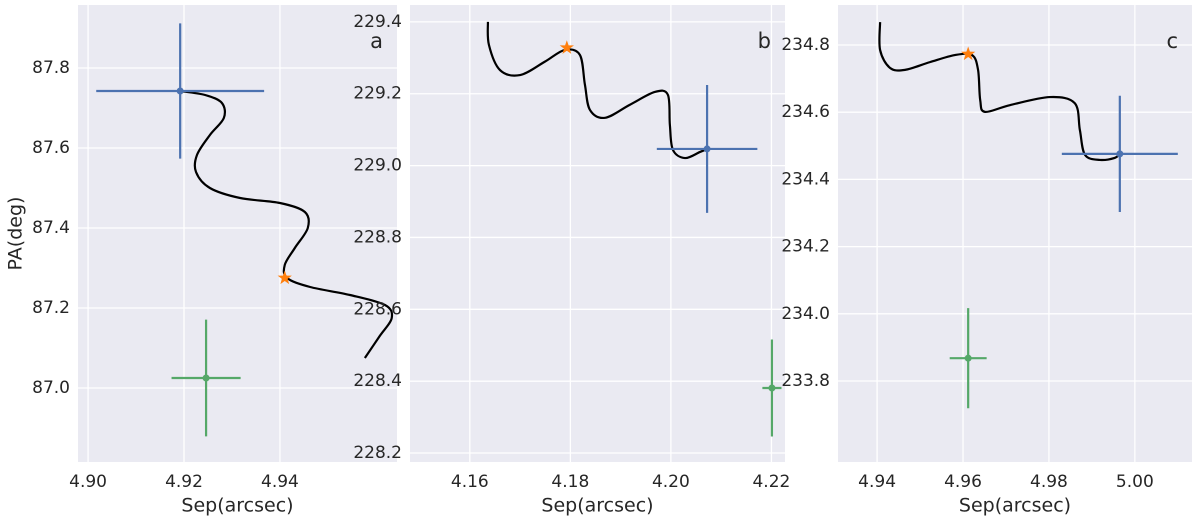 The image size is (1200, 520). Describe the element at coordinates (377, 166) in the screenshot. I see `y-tick-label: 229.0` at that location.